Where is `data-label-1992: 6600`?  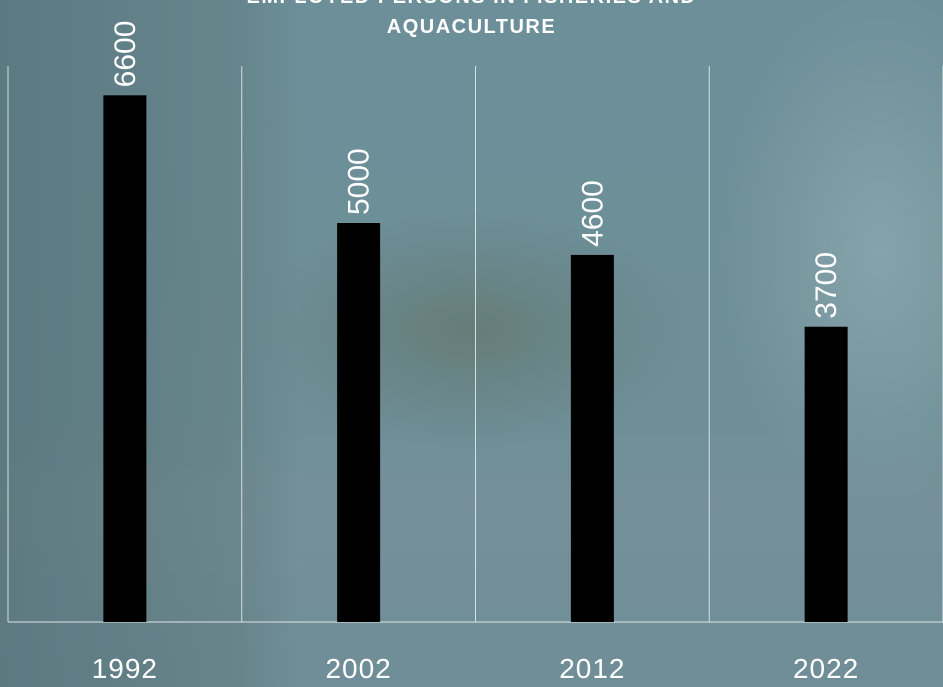 data-label-1992: 6600 is located at coordinates (125, 54).